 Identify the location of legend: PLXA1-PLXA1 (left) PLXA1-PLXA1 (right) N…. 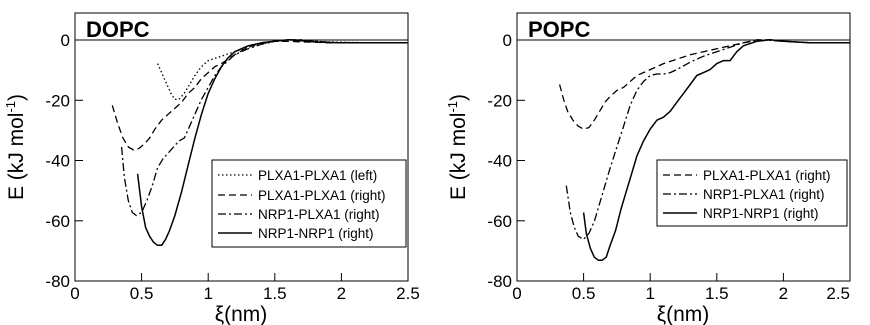
(309, 203).